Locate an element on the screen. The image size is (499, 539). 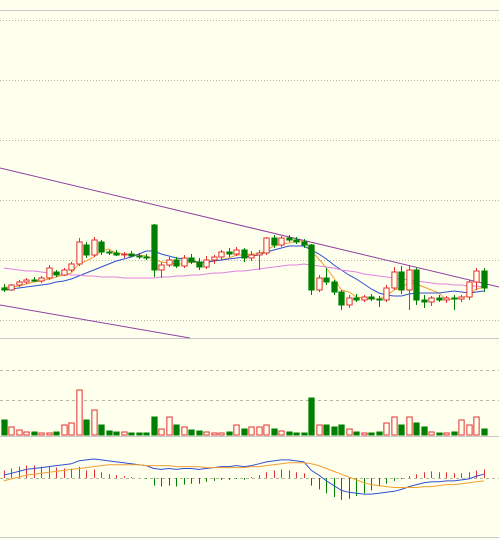
indicator-line is located at coordinates (244, 475).